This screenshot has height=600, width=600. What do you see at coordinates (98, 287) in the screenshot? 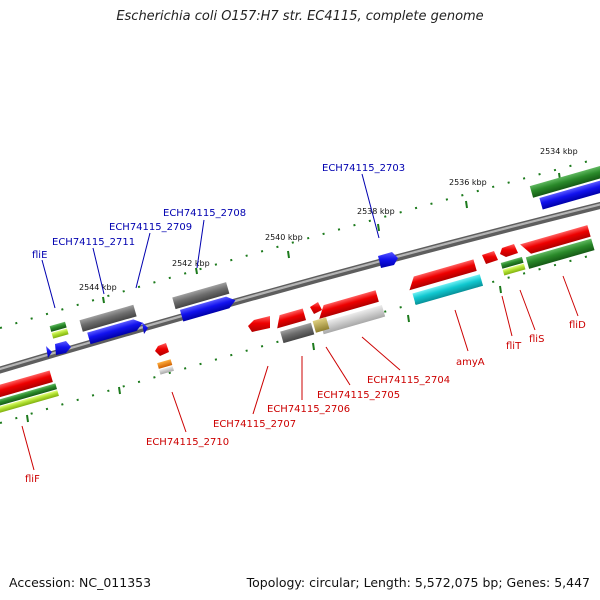
I see `tick-label-2544: 2544 kbp` at bounding box center [98, 287].